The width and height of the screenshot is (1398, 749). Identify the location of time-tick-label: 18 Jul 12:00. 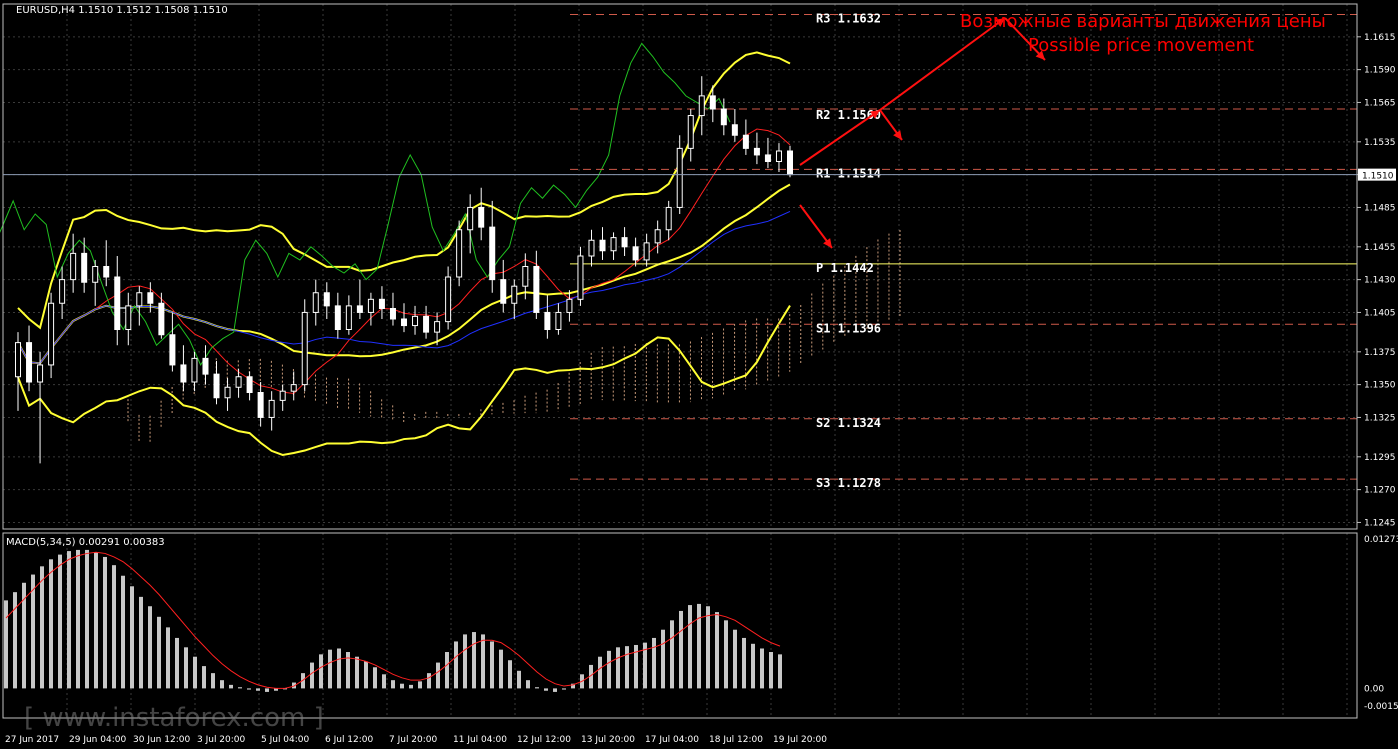
(736, 740).